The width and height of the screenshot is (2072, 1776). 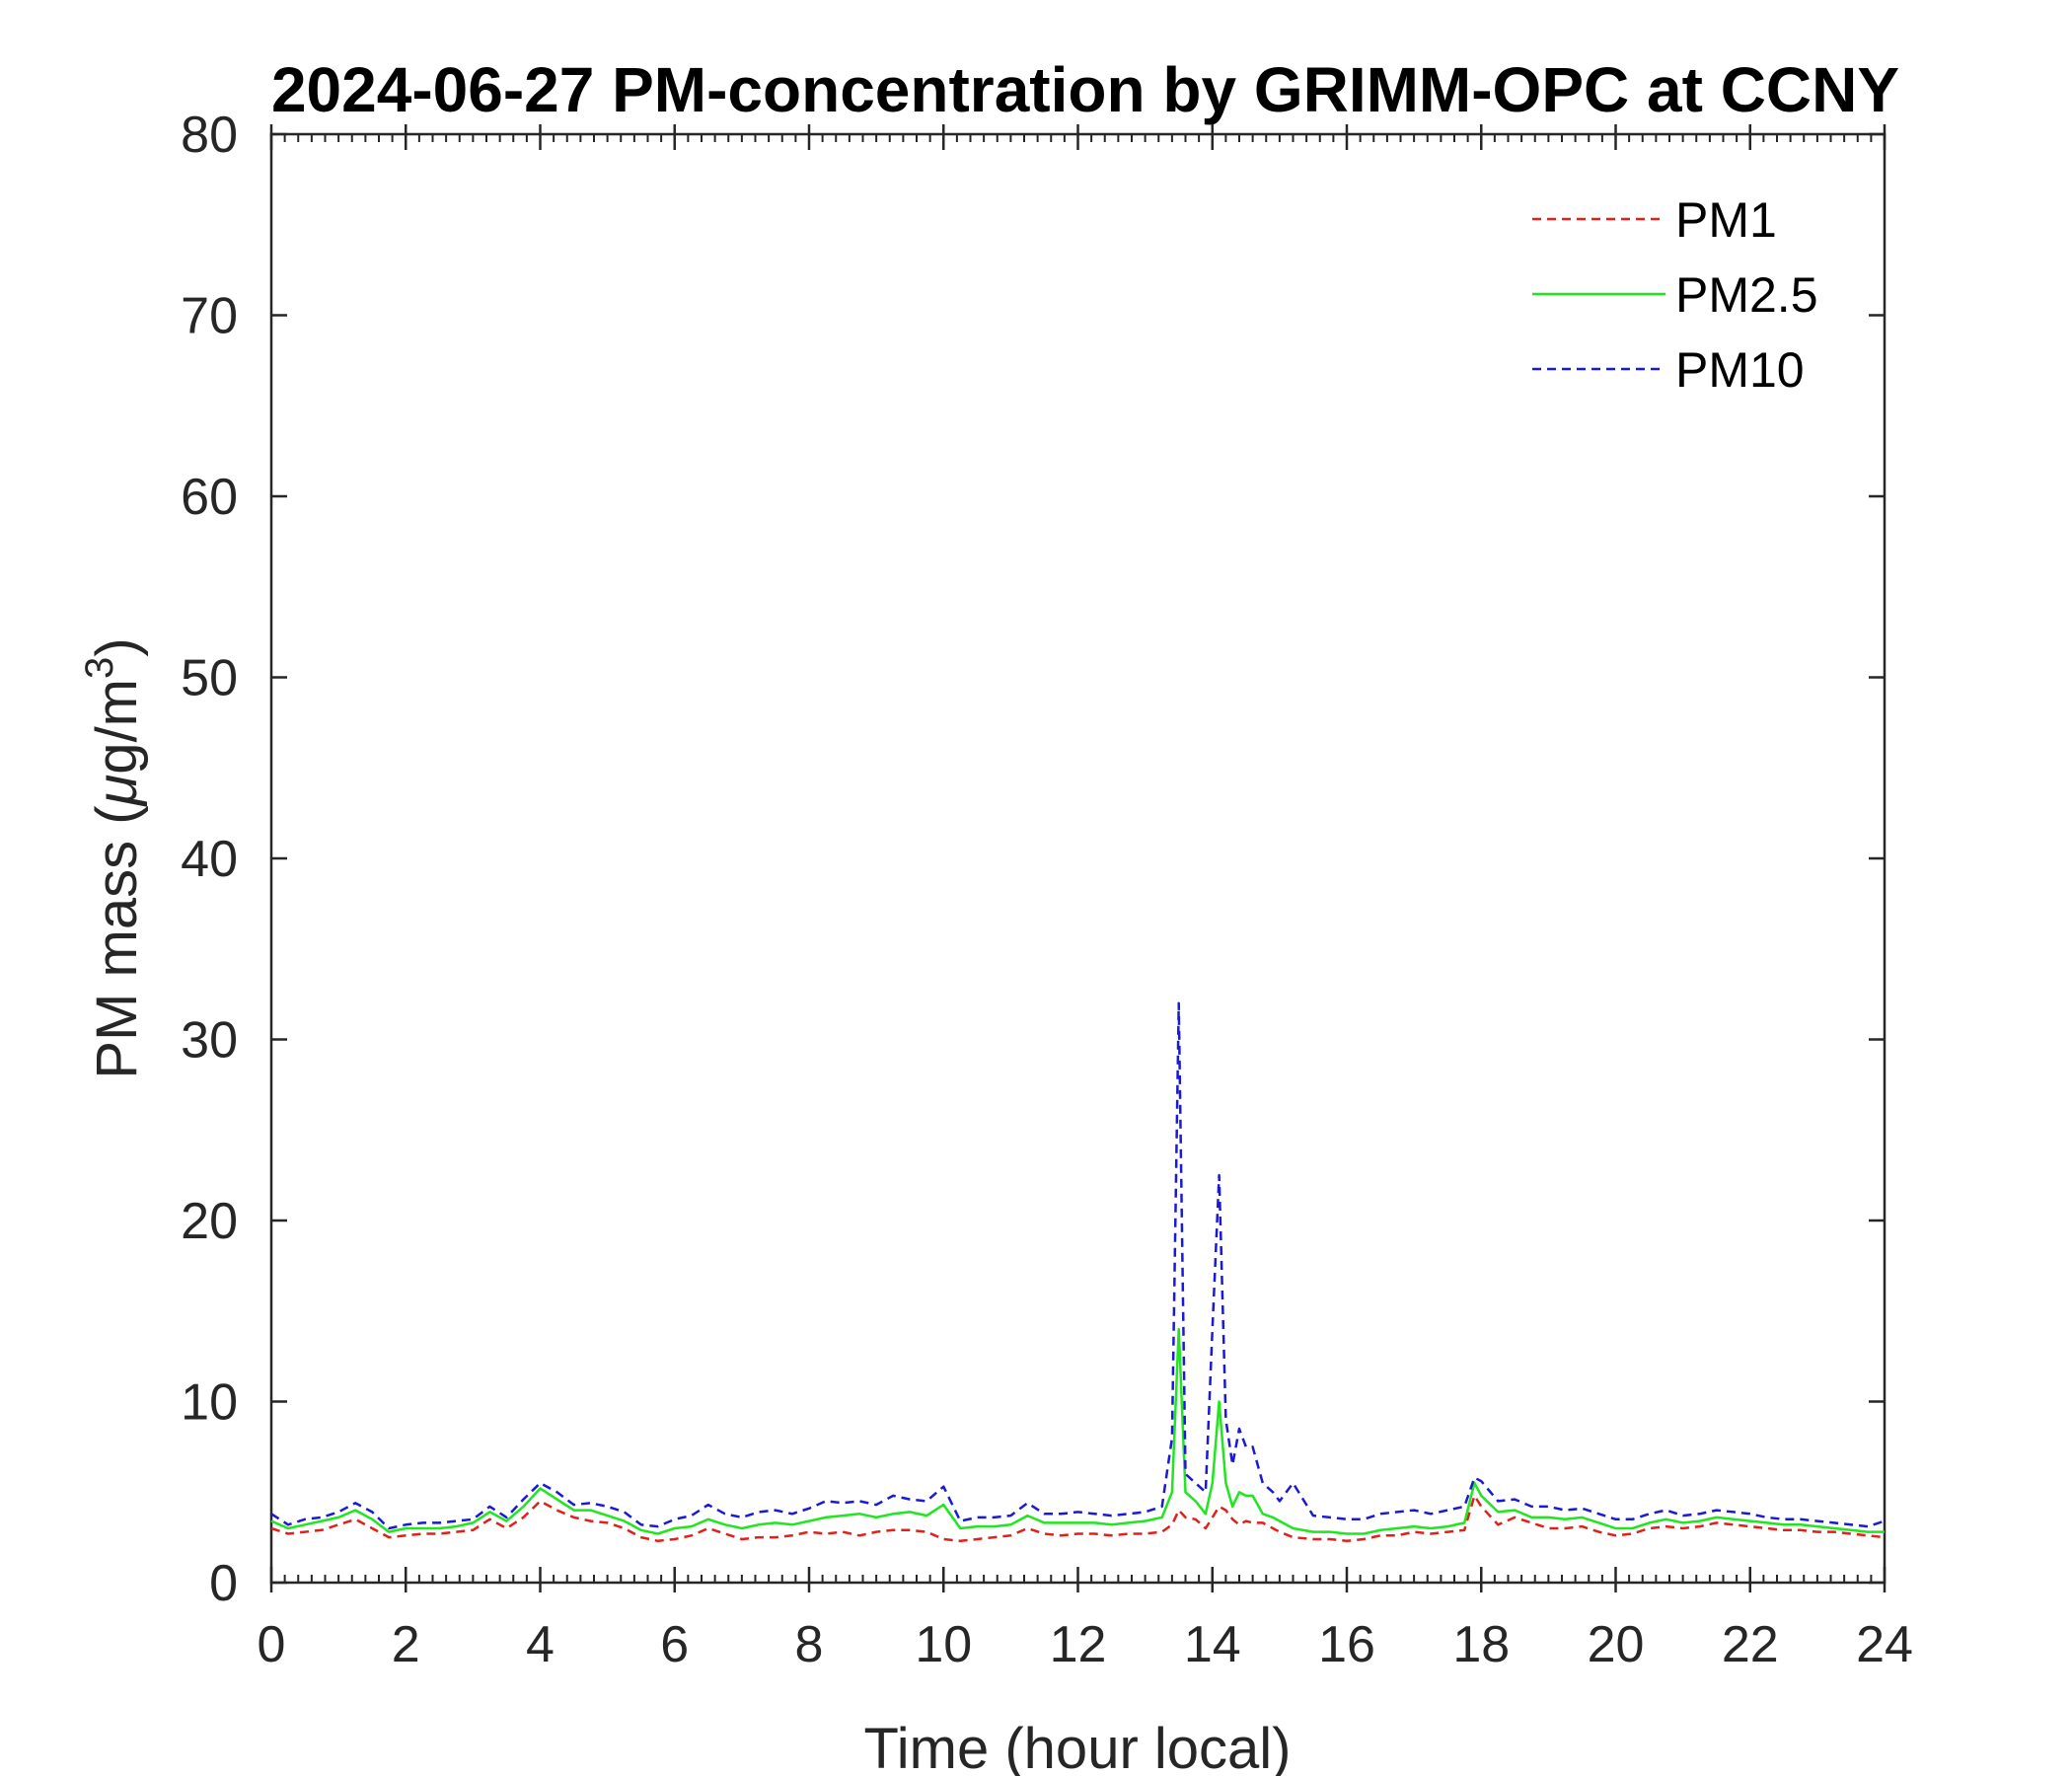 What do you see at coordinates (272, 1645) in the screenshot?
I see `x-tick-label: 0` at bounding box center [272, 1645].